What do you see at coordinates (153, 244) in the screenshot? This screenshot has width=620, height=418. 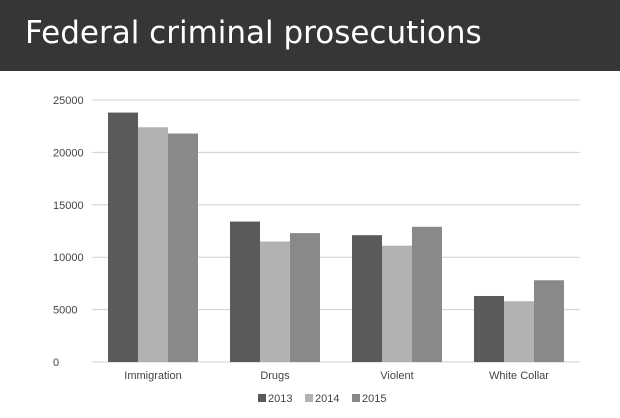 I see `bar-2014-immigration` at bounding box center [153, 244].